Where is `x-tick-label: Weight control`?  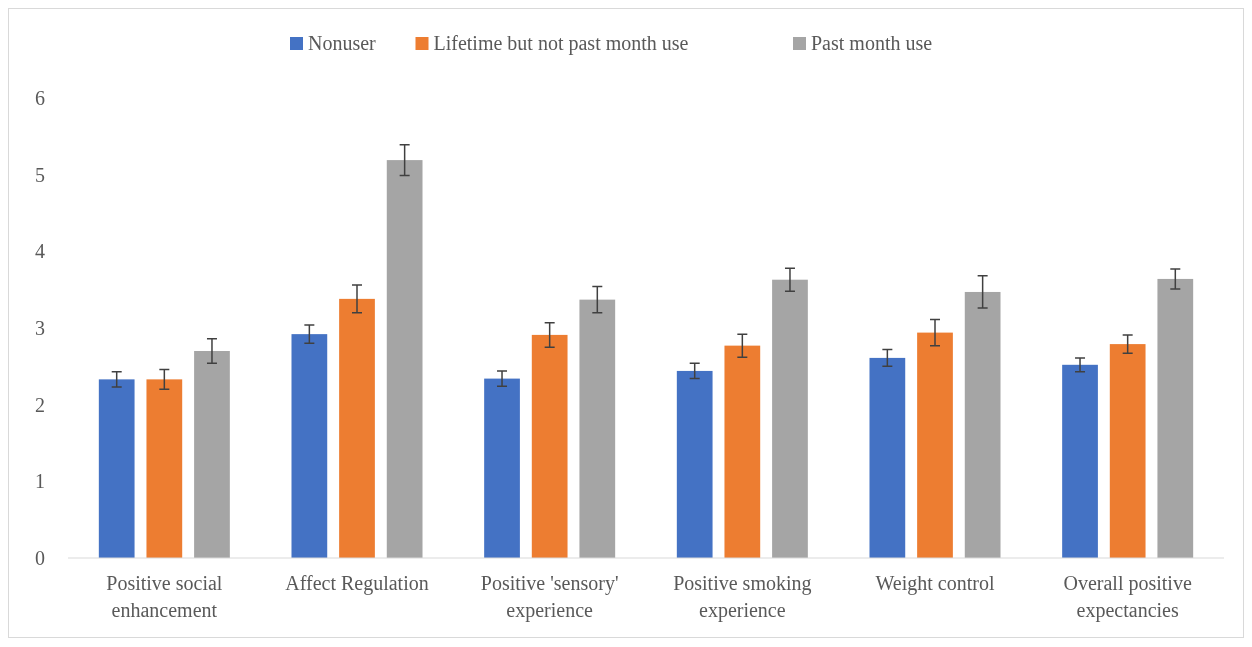 x-tick-label: Weight control is located at coordinates (935, 583).